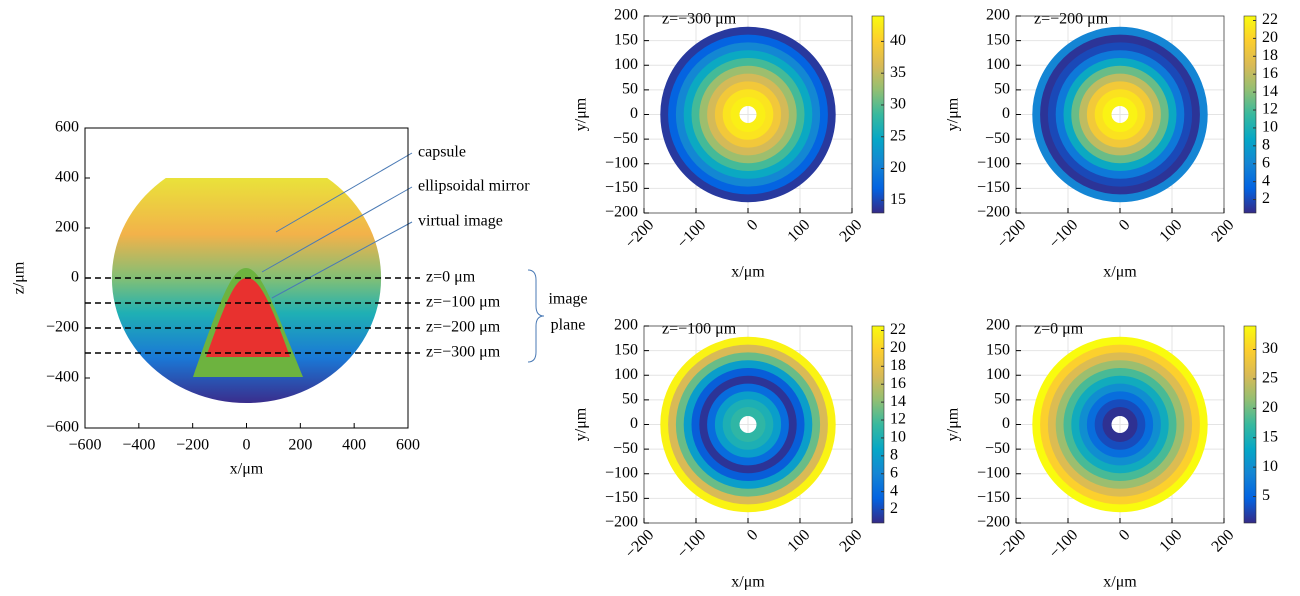 Image resolution: width=1300 pixels, height=596 pixels. I want to click on panel-title: z=−100 μm, so click(699, 329).